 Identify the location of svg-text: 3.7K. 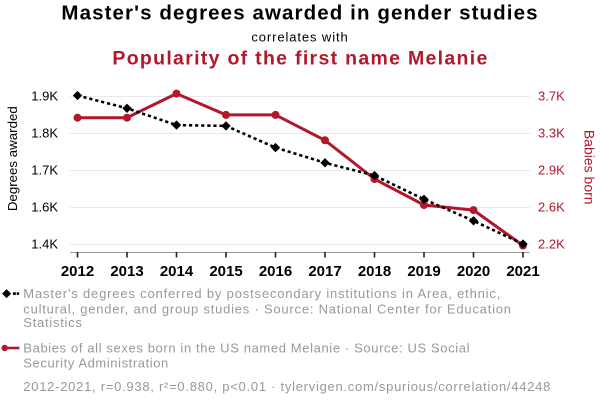
(551, 96).